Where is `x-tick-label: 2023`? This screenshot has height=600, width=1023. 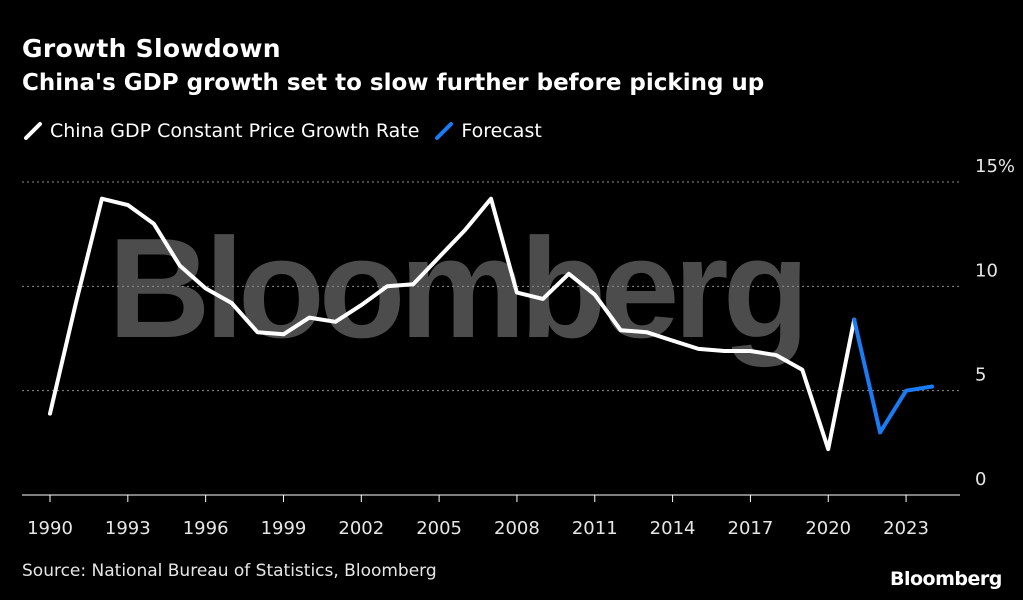 x-tick-label: 2023 is located at coordinates (906, 528).